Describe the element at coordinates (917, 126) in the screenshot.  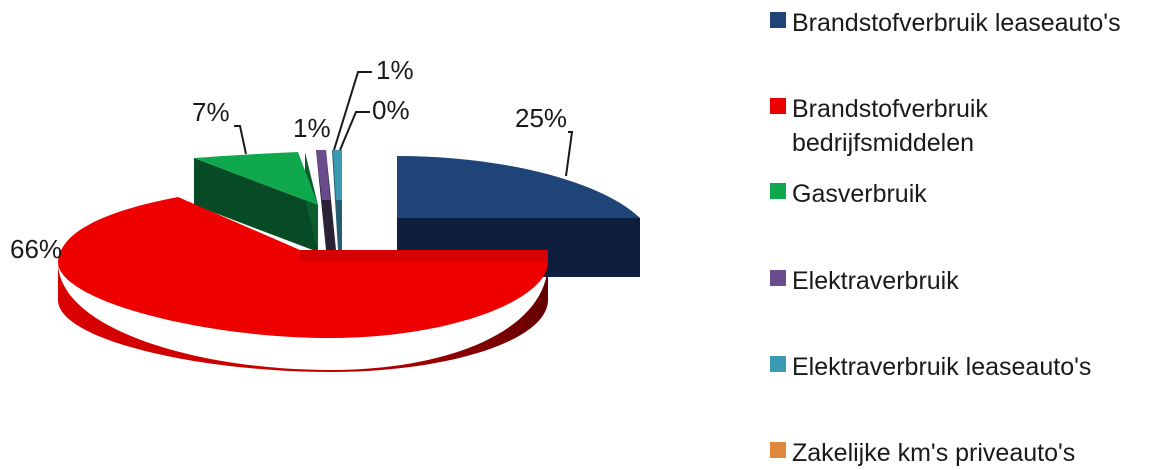
I see `legend-label: Brandstofverbruik bedrijfsmiddelen` at that location.